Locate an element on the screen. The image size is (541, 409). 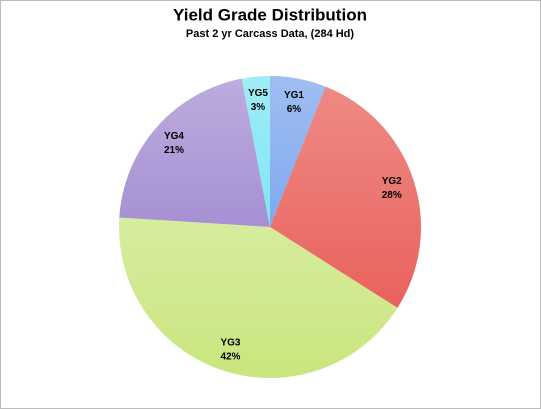
value-label: 6% is located at coordinates (294, 109).